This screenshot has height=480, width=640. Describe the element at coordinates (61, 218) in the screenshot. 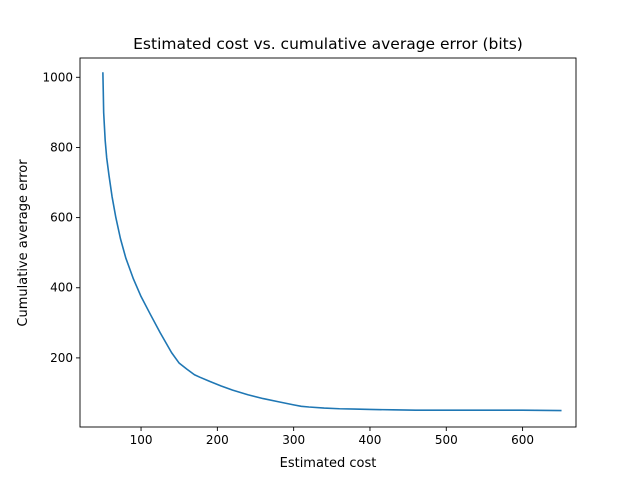

I see `y-tick-label-600: 600` at that location.